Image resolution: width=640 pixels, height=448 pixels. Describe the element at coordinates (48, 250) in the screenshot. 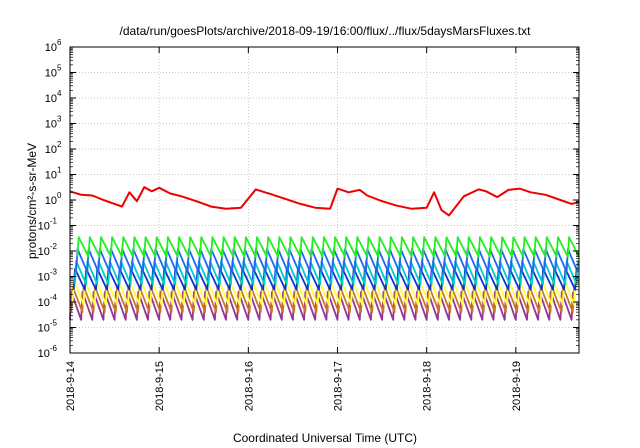

I see `y-tick-label: 10⁻²` at that location.